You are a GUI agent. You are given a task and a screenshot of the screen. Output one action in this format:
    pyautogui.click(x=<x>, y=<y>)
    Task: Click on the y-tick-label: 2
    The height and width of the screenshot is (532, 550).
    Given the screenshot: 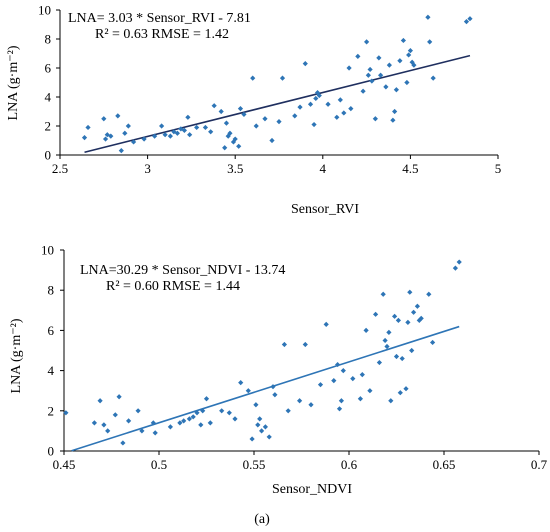 What is the action you would take?
    pyautogui.click(x=51, y=410)
    